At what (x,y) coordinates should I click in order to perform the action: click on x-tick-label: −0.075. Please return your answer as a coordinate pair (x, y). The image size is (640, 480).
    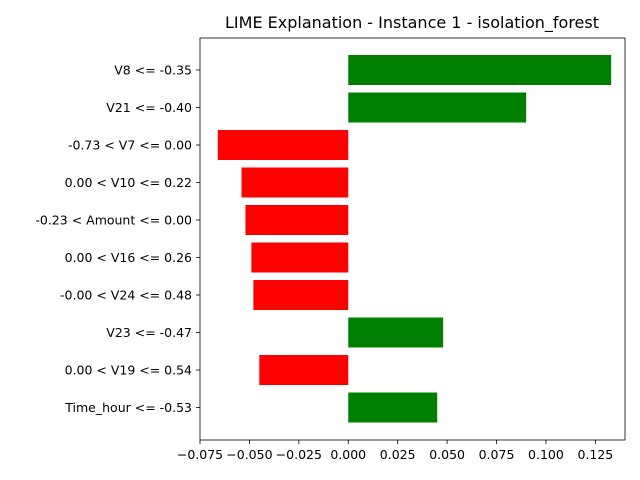
    Looking at the image, I should click on (200, 454).